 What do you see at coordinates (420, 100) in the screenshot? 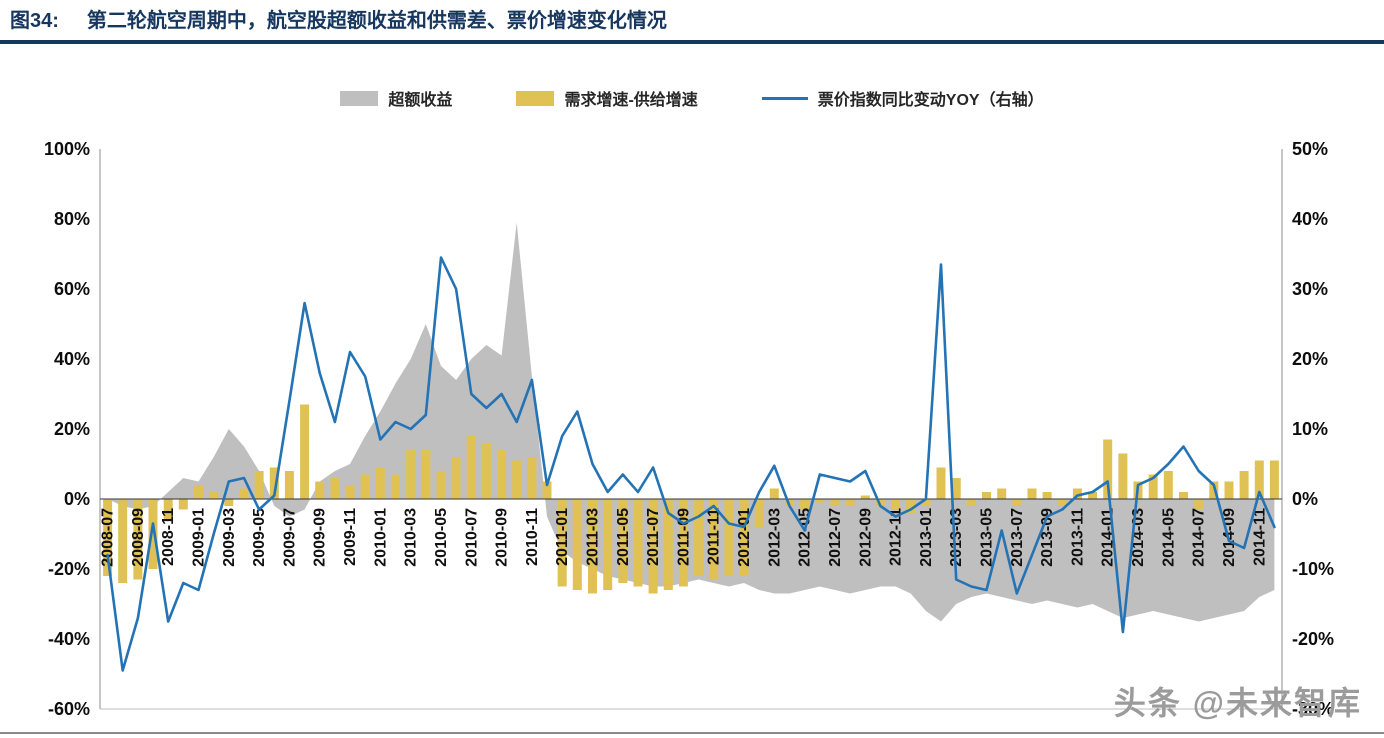
I see `legend-label-excess-return: 超额收益` at bounding box center [420, 100].